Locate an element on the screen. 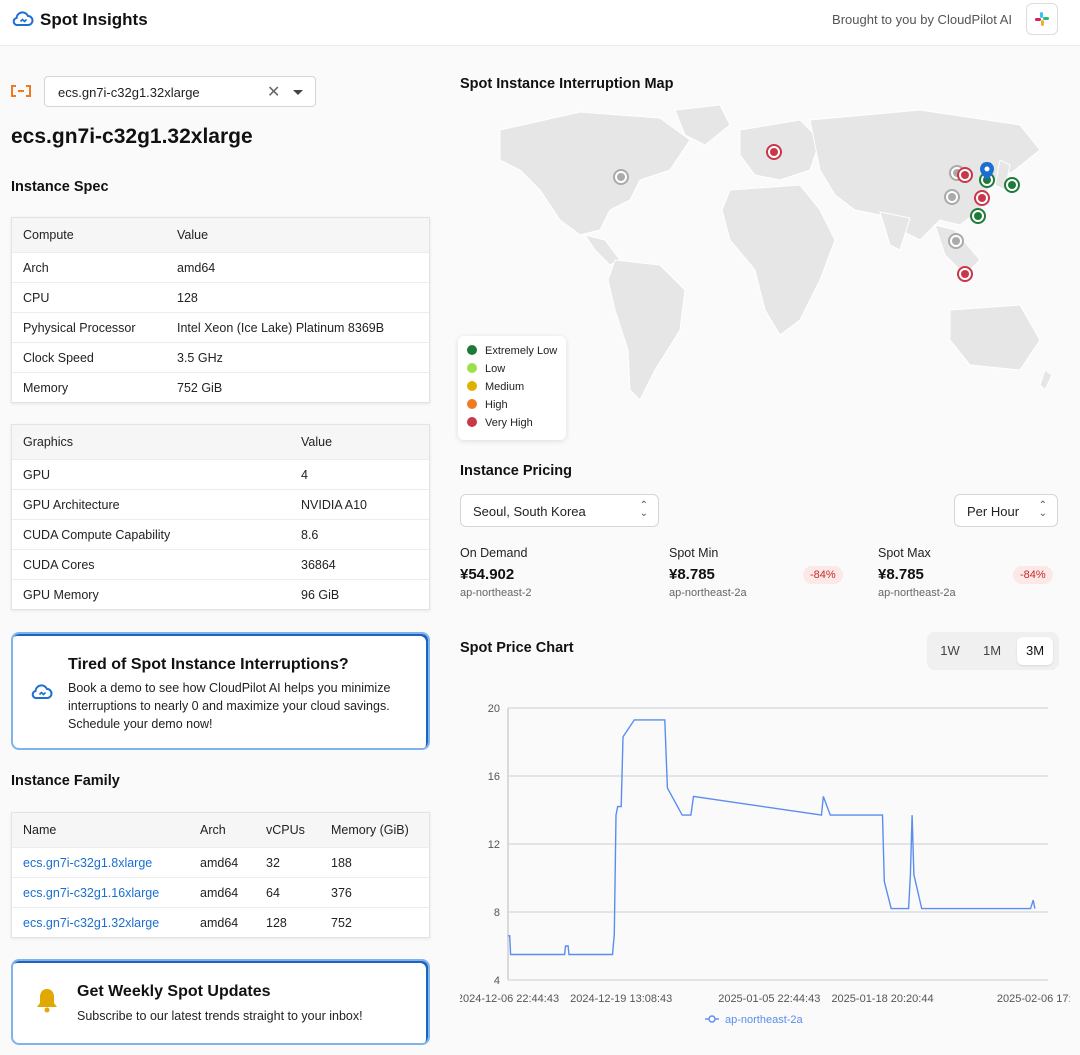 This screenshot has height=1055, width=1080. slack-button is located at coordinates (1042, 19).